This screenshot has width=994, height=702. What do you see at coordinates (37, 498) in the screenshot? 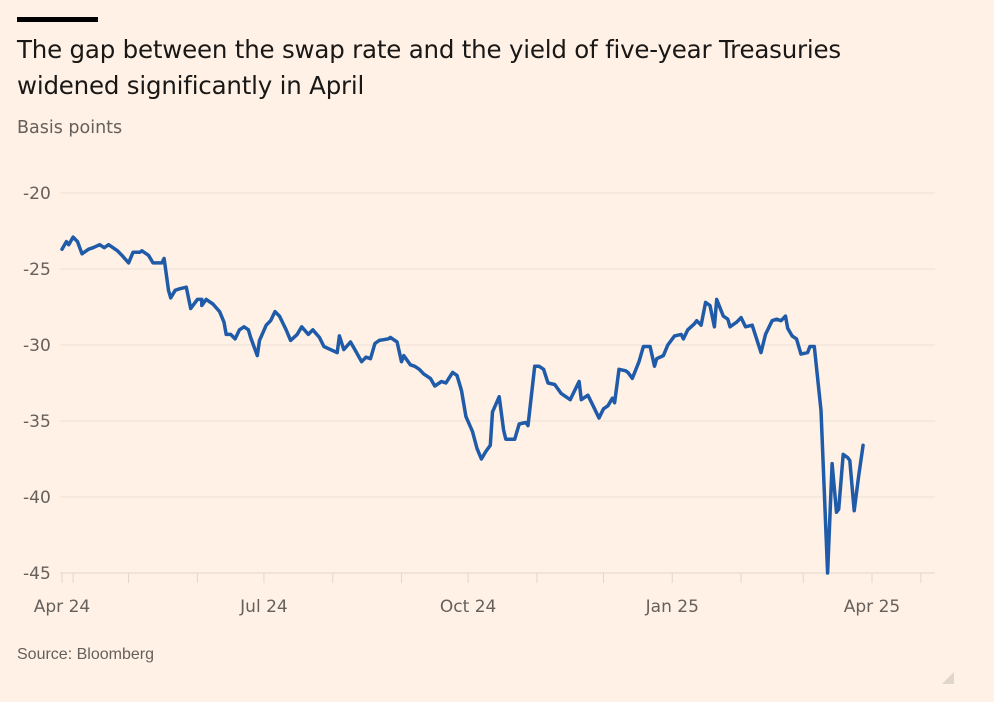
I see `y-tick-label: -40` at bounding box center [37, 498].